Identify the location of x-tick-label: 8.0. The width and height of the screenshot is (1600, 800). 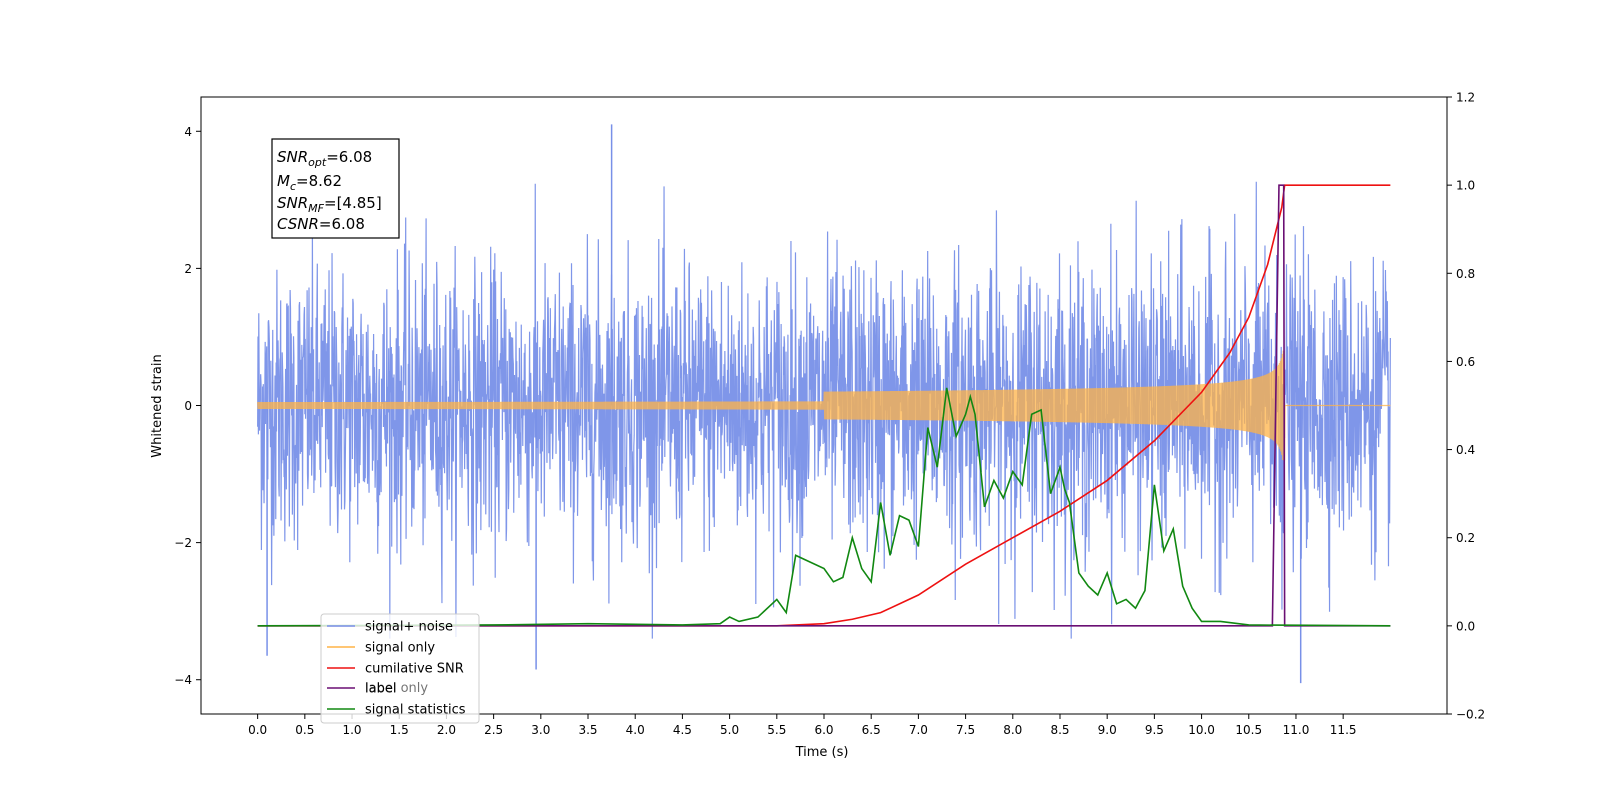
(1012, 730).